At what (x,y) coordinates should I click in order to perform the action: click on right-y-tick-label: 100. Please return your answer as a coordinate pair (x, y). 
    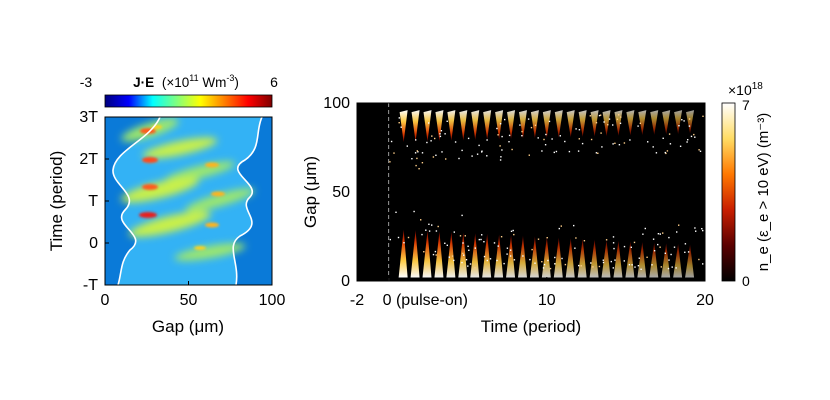
    Looking at the image, I should click on (336, 103).